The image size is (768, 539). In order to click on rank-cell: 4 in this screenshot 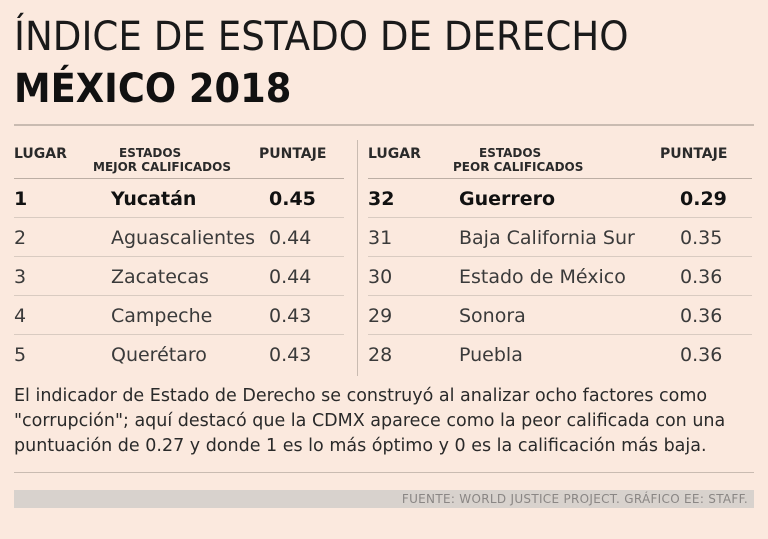, I will do `click(20, 316)`.